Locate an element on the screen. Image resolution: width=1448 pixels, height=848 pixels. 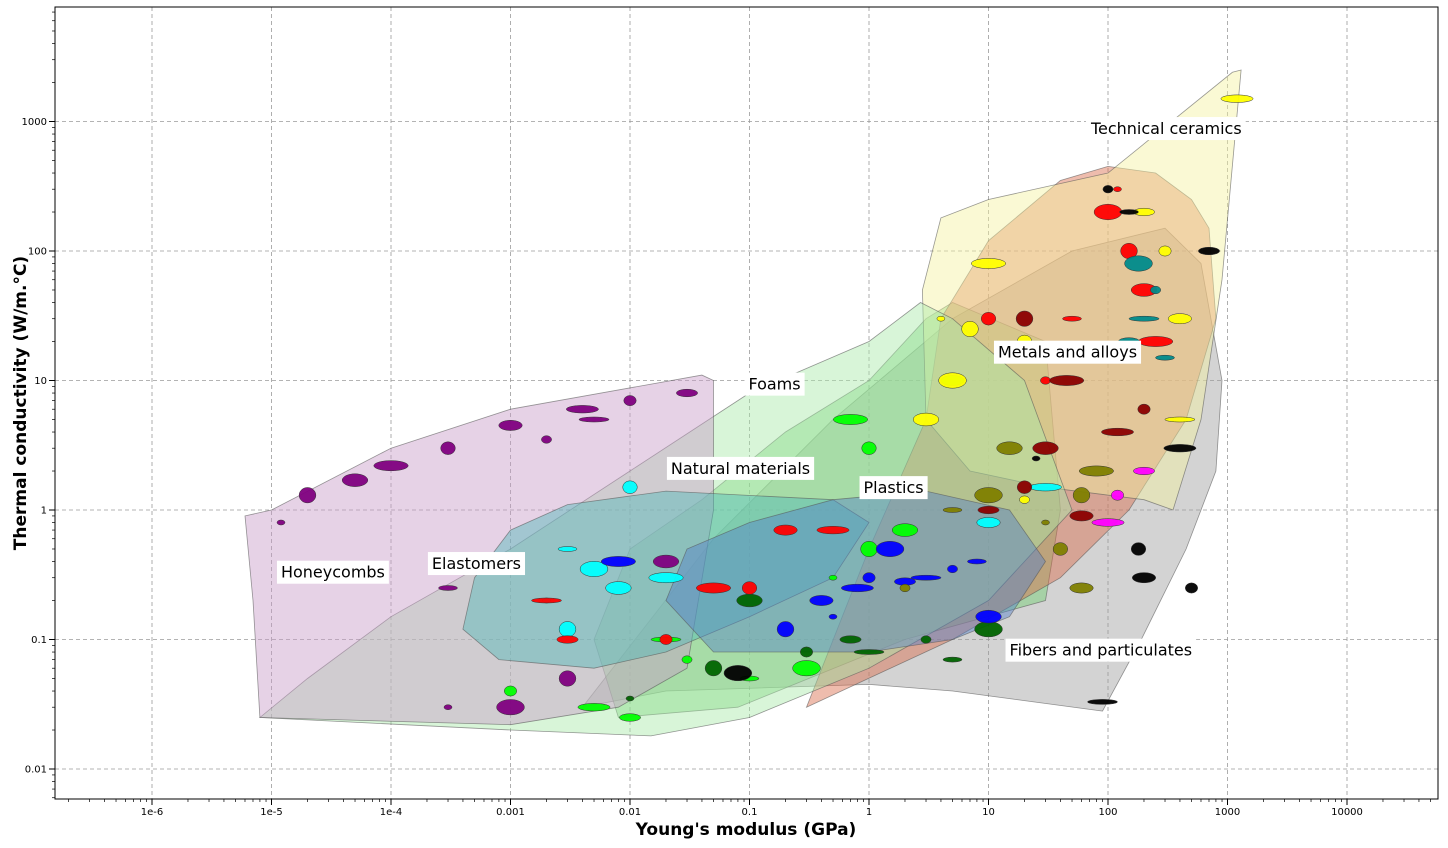
x-tick-label: 1 is located at coordinates (869, 812).